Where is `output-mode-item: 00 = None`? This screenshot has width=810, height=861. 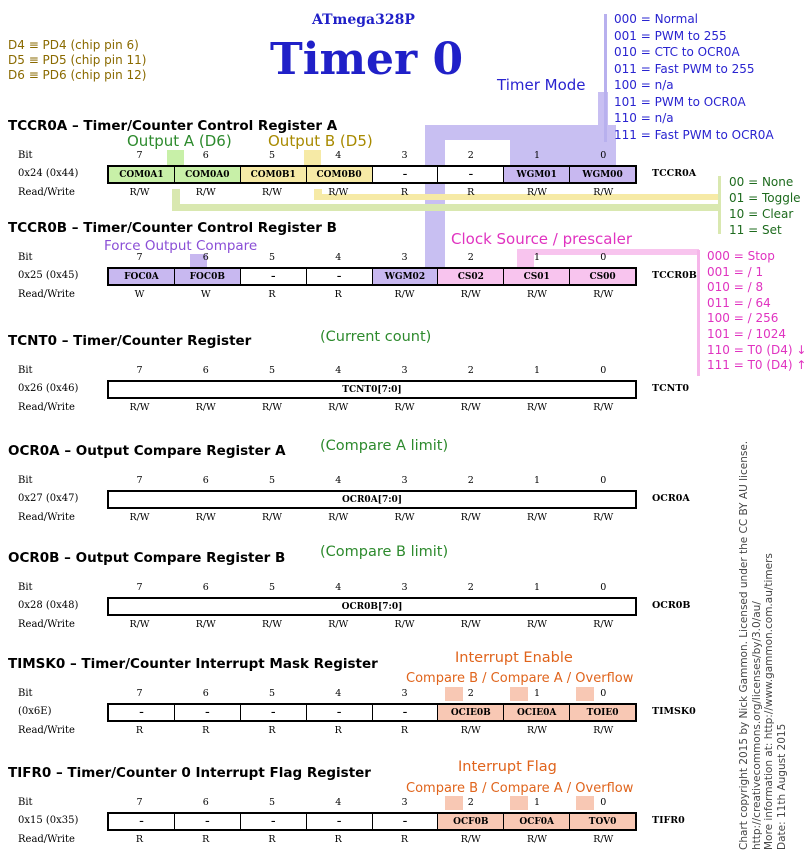 output-mode-item: 00 = None is located at coordinates (761, 182).